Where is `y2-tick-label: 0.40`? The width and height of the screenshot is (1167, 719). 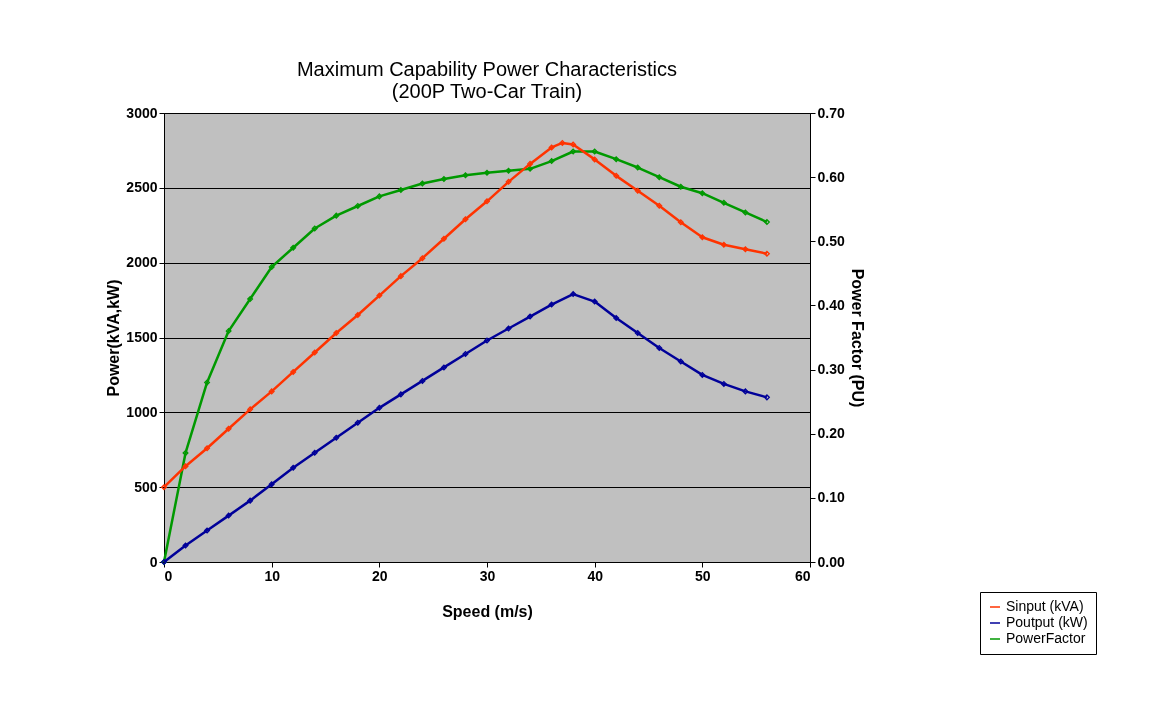 y2-tick-label: 0.40 is located at coordinates (831, 304).